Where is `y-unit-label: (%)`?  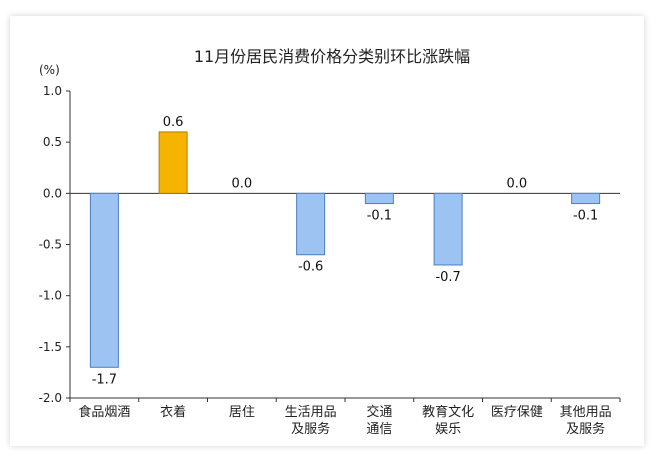 y-unit-label: (%) is located at coordinates (49, 70).